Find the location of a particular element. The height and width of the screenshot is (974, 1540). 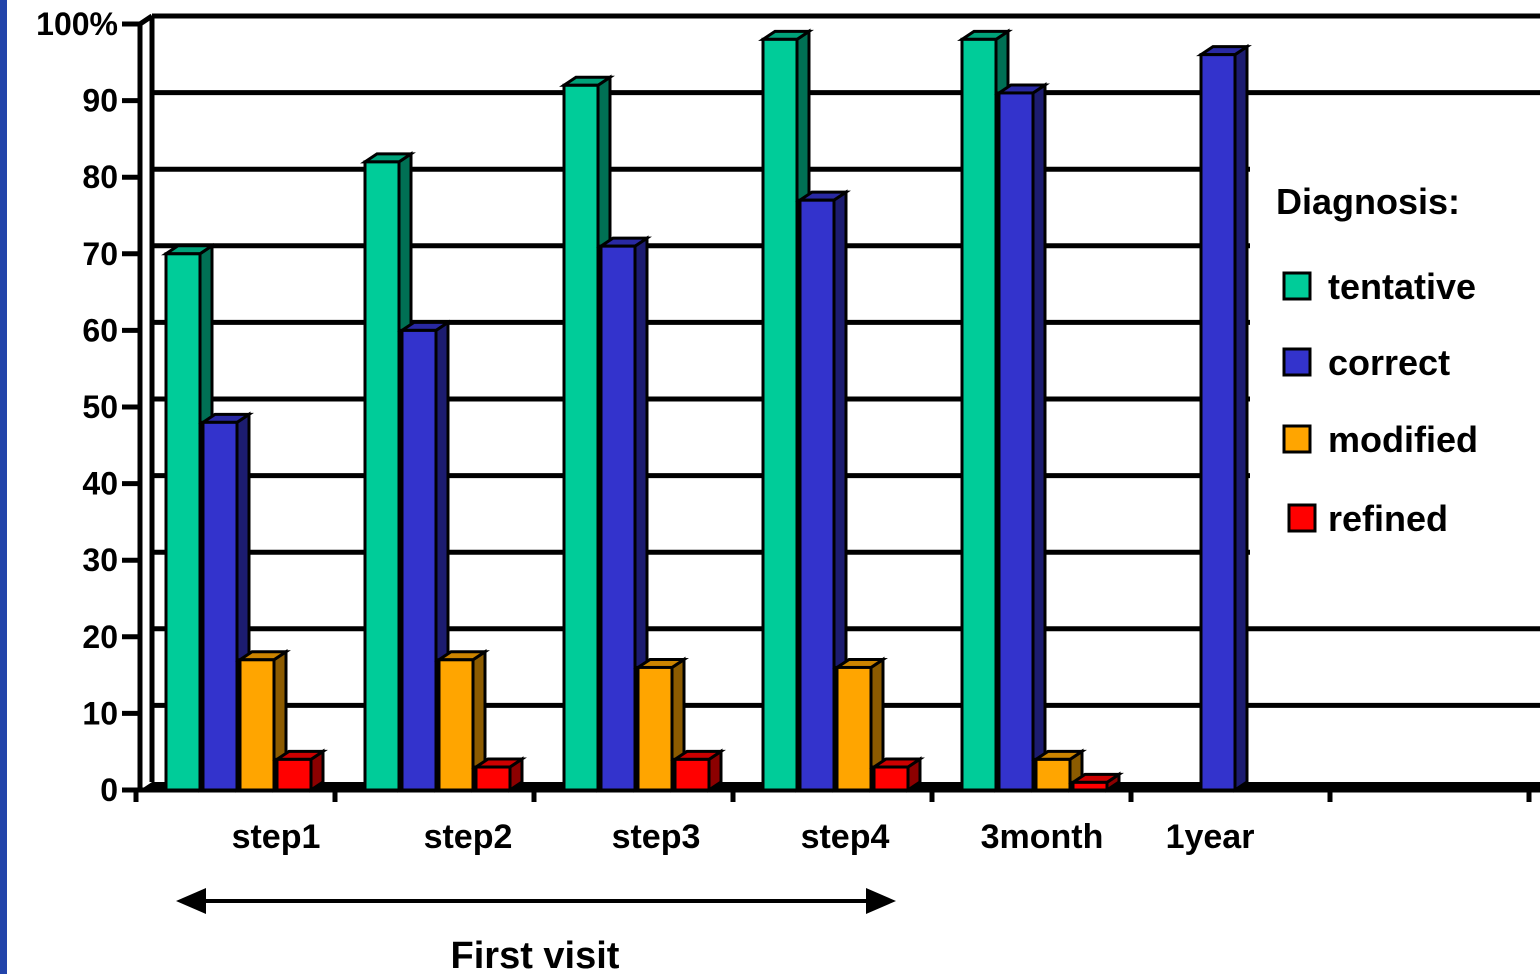

x-tick-labels: step1 step2 step3 step4 3month 1year is located at coordinates (743, 837).